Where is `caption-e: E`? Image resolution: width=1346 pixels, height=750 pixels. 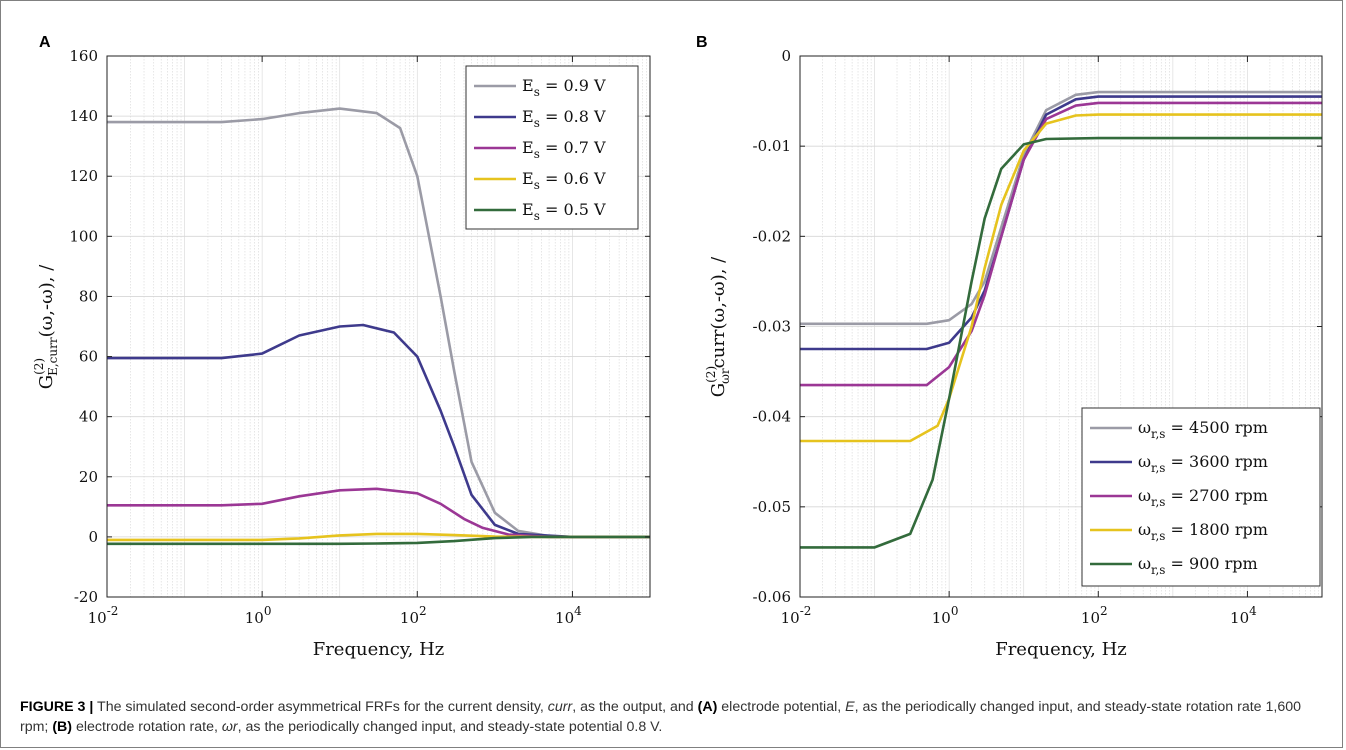
caption-e: E is located at coordinates (850, 707).